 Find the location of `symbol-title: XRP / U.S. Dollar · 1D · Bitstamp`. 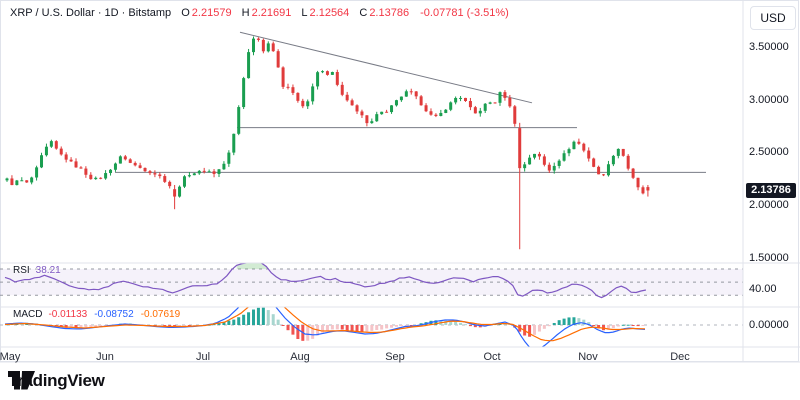

symbol-title: XRP / U.S. Dollar · 1D · Bitstamp is located at coordinates (91, 13).